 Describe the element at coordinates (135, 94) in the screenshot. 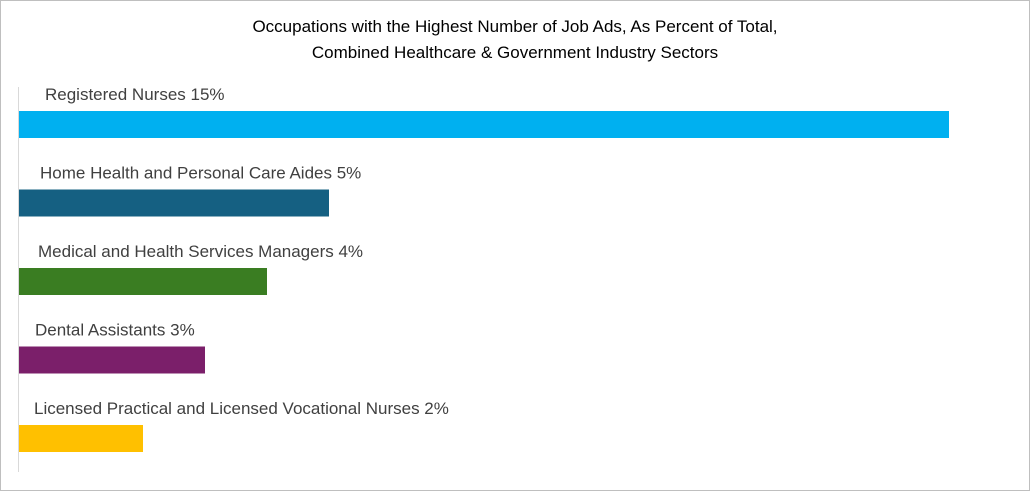

I see `data-label-1: Registered Nurses 15%` at that location.